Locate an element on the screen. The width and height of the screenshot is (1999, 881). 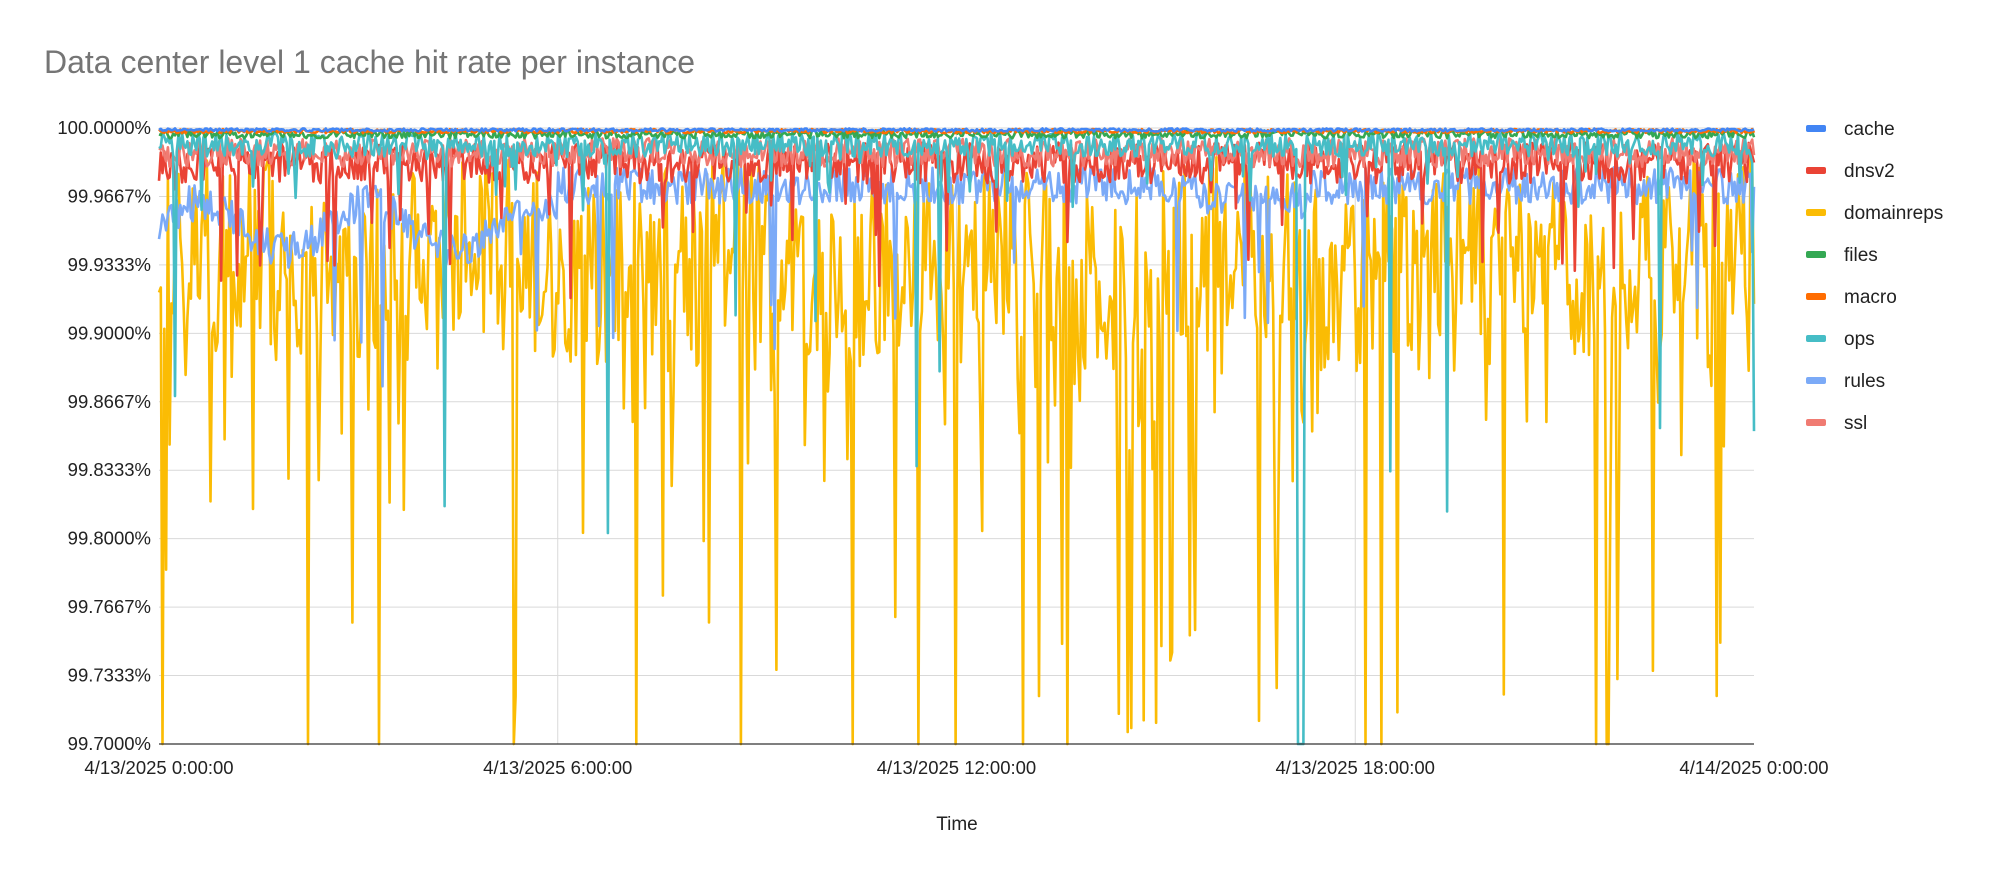
legend-label-macro: macro is located at coordinates (1870, 297).